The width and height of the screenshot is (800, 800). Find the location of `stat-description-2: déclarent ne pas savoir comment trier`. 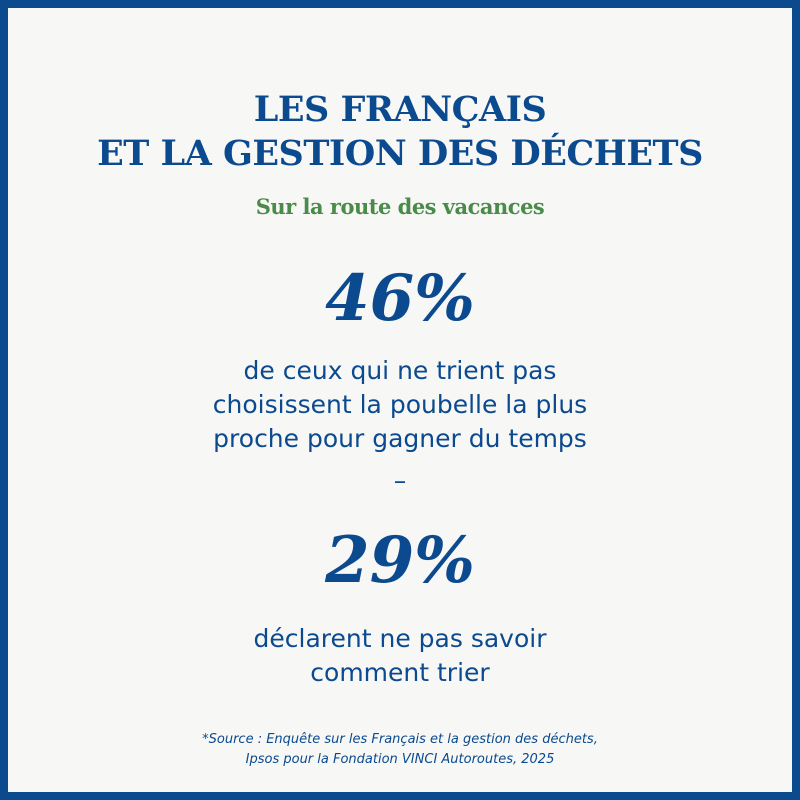

stat-description-2: déclarent ne pas savoir comment trier is located at coordinates (400, 656).